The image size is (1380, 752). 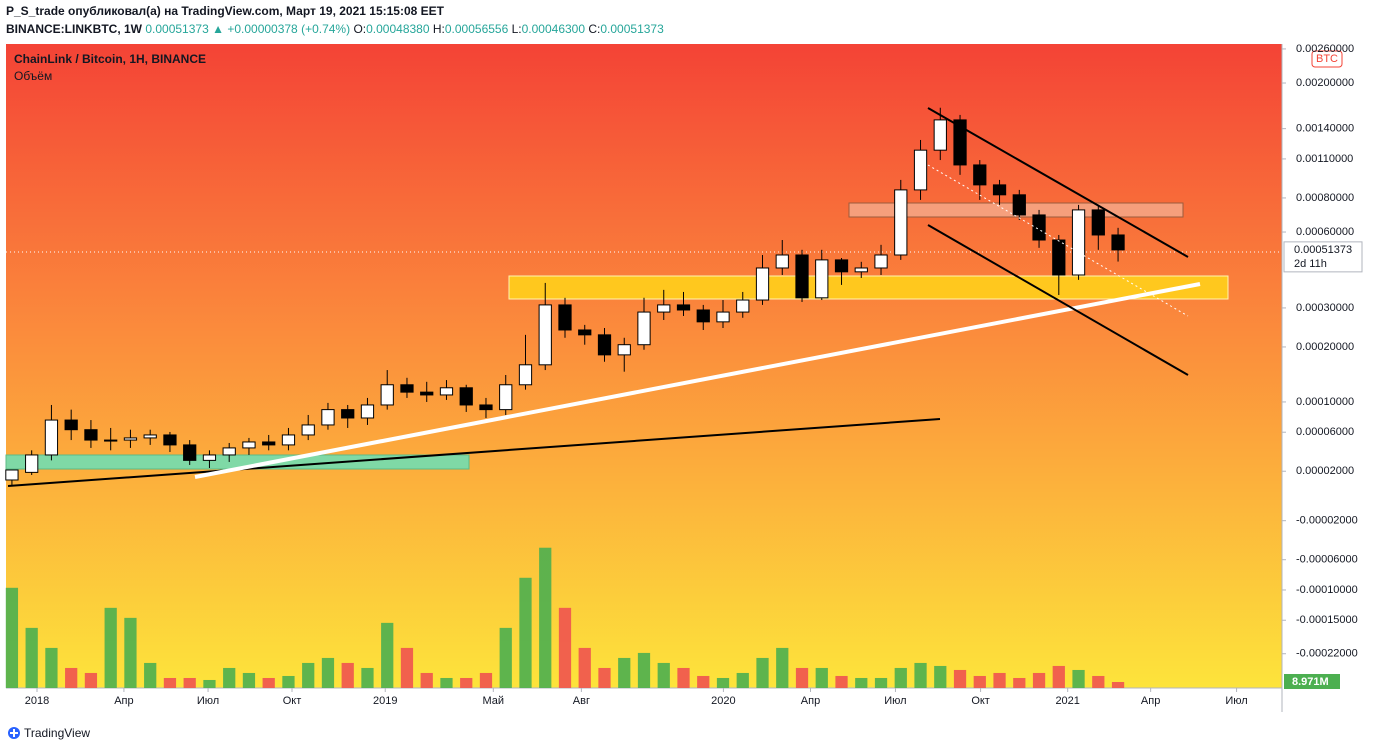 I want to click on ohlc-value: 0.00048380, so click(x=398, y=29).